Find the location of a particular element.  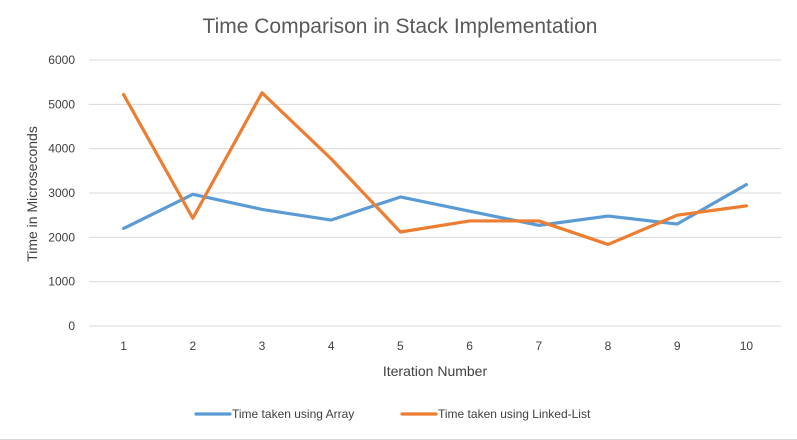

y-axis-label: Time in Microseconds is located at coordinates (32, 194).